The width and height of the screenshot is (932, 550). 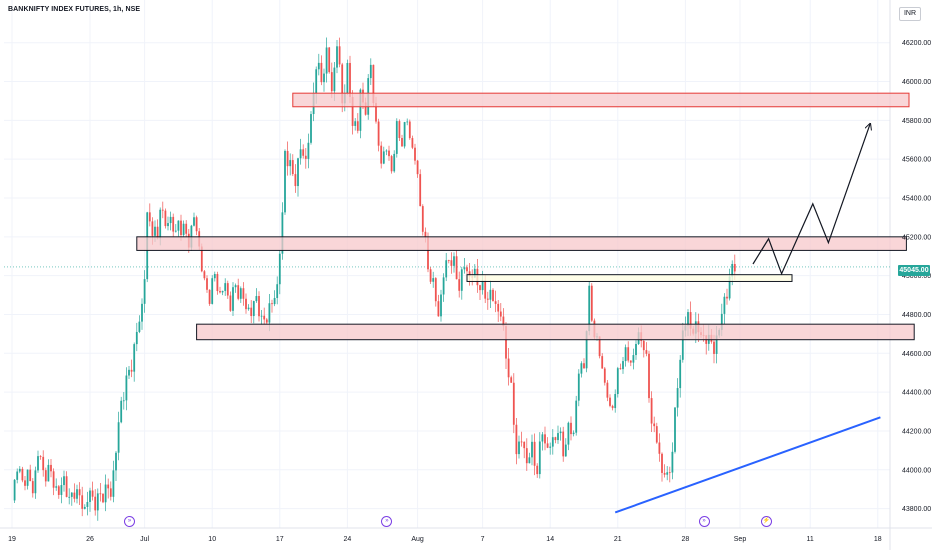 I want to click on y-tick-label: 45400.00, so click(x=916, y=199).